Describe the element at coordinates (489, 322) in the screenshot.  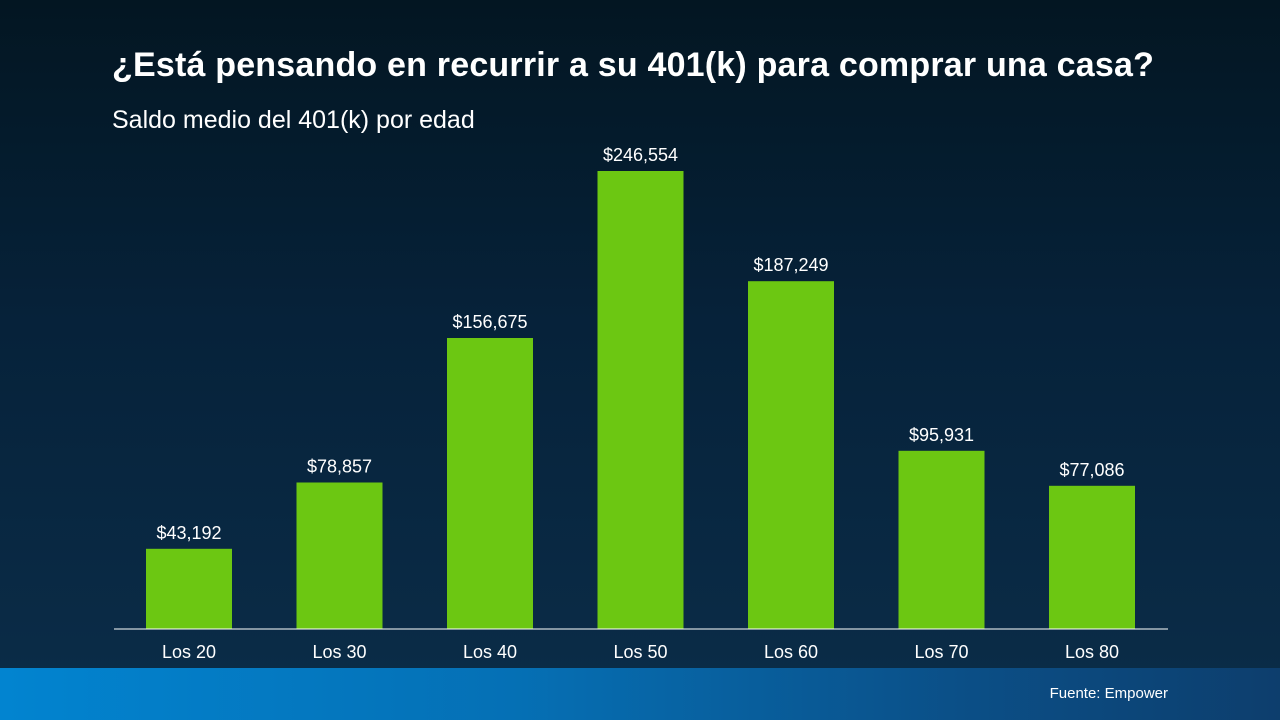
I see `value-label-2: $156,675` at that location.